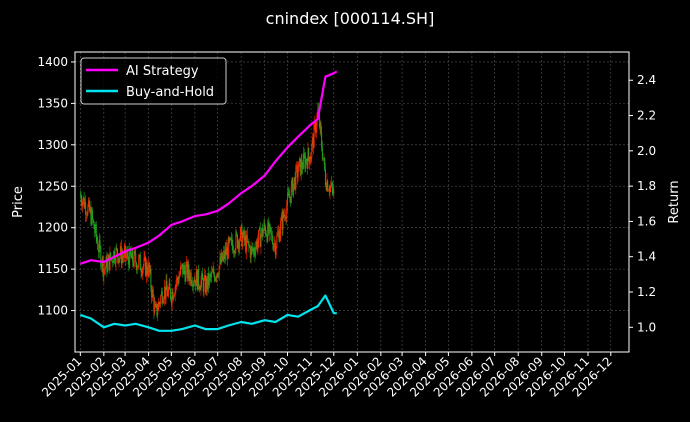 Image resolution: width=690 pixels, height=422 pixels. Describe the element at coordinates (646, 221) in the screenshot. I see `y2-tick-label: 1.6` at that location.